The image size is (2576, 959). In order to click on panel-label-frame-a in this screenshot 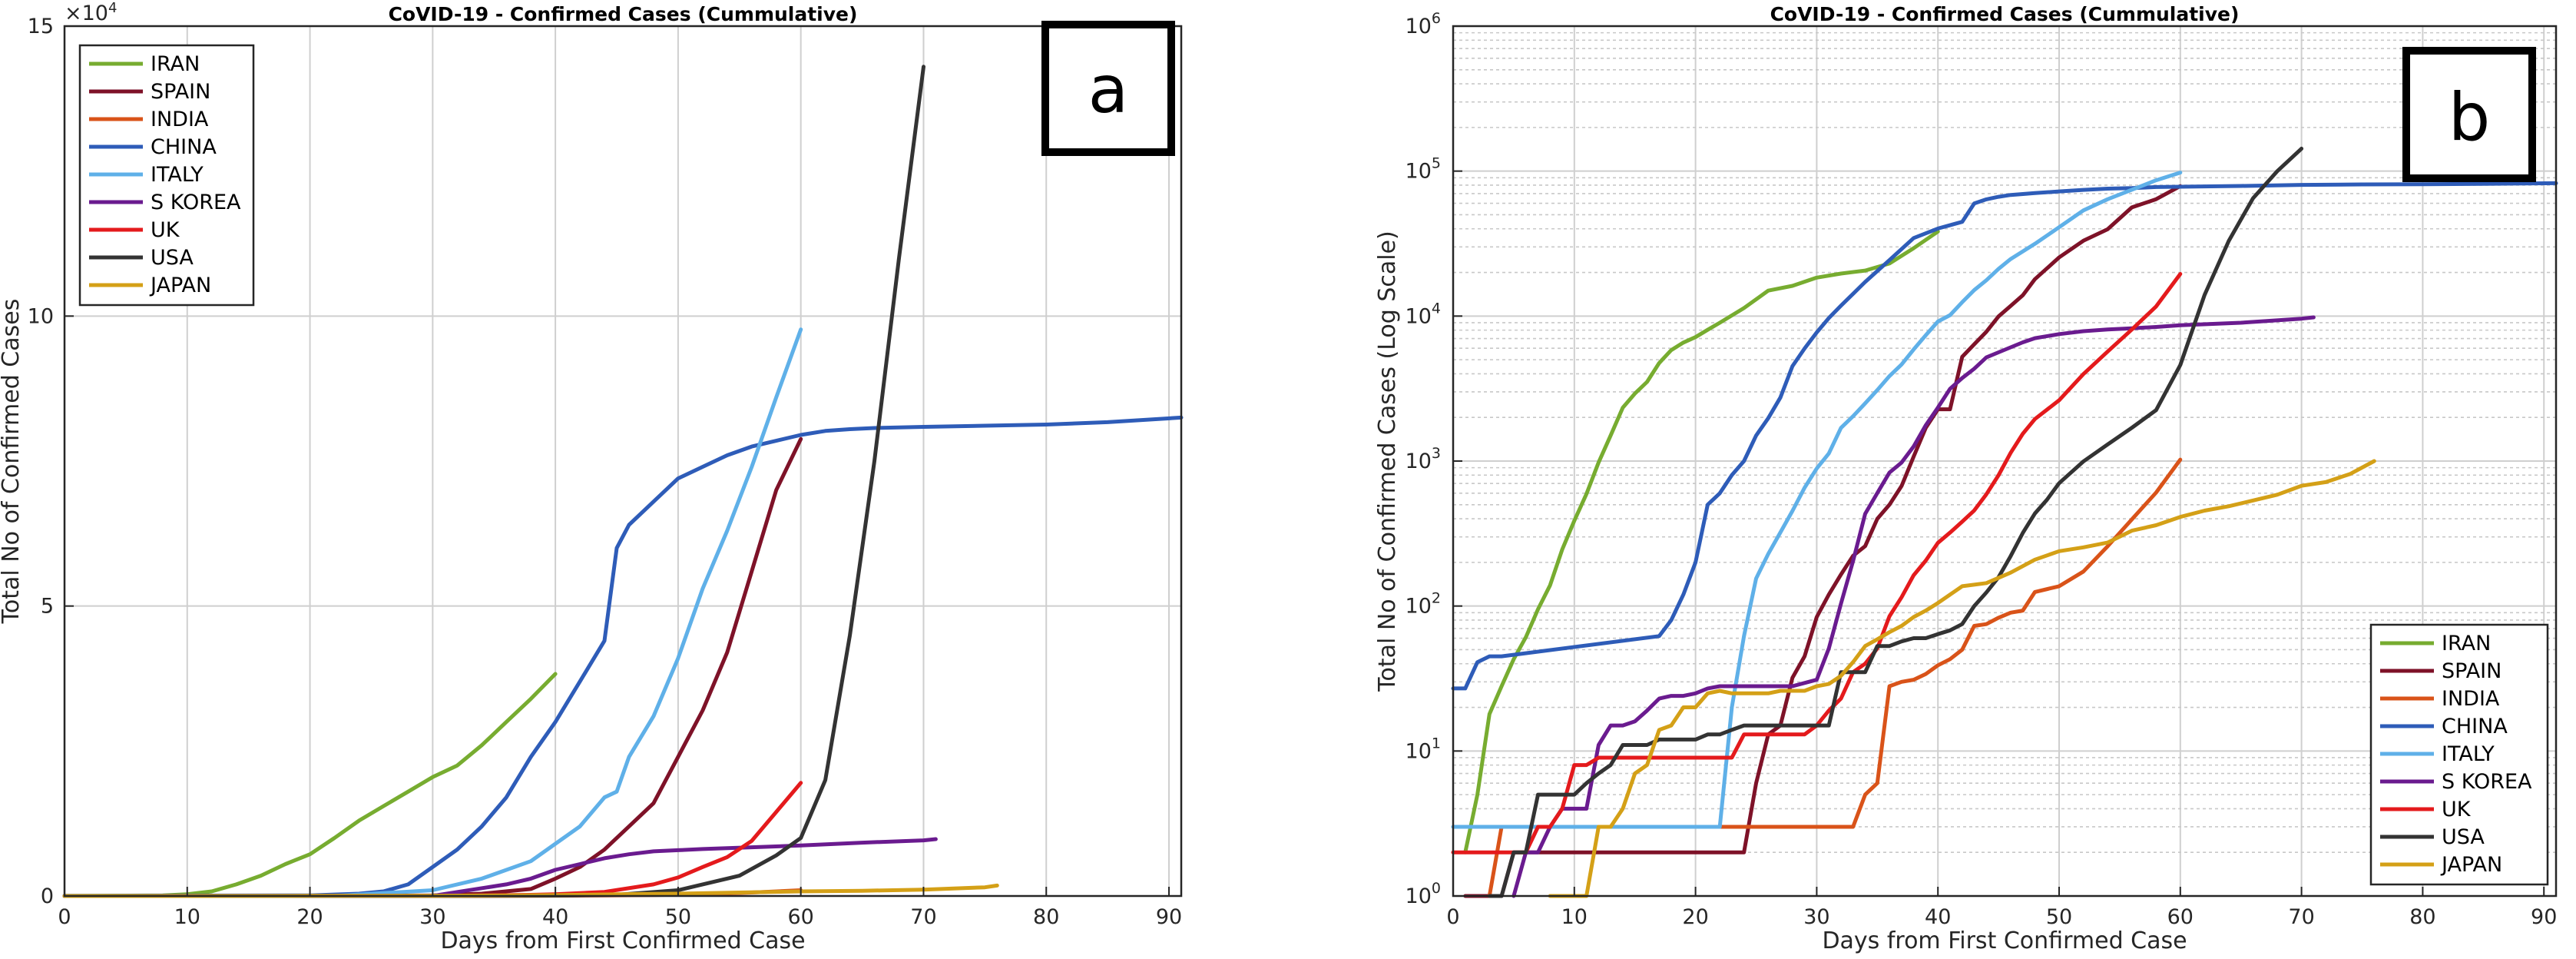, I will do `click(1108, 88)`.